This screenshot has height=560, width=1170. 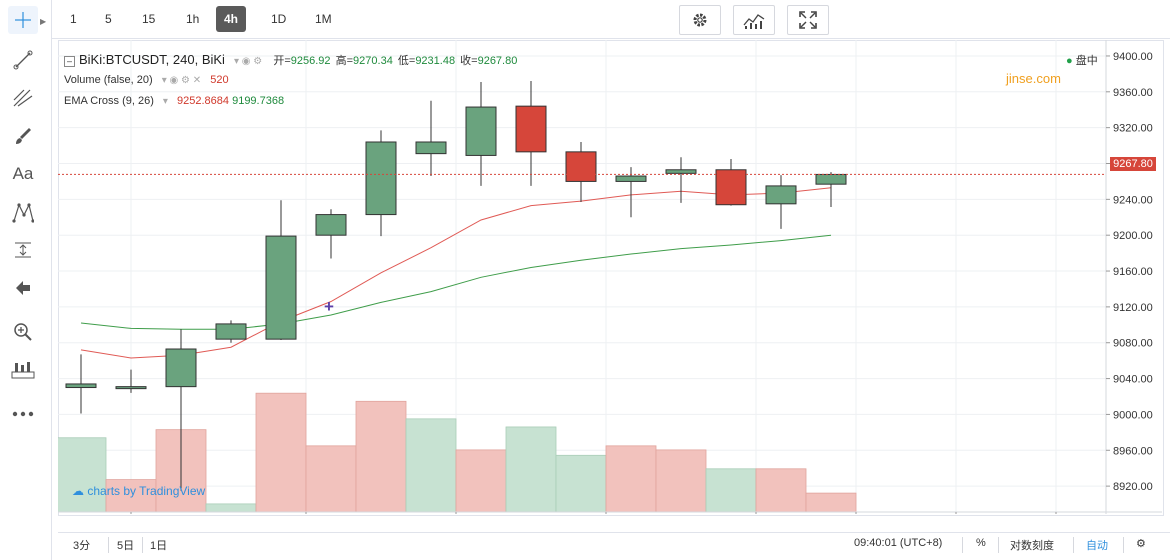 I want to click on volume-settings-icon: ▾ ◉ ⚙ ✕, so click(x=181, y=80).